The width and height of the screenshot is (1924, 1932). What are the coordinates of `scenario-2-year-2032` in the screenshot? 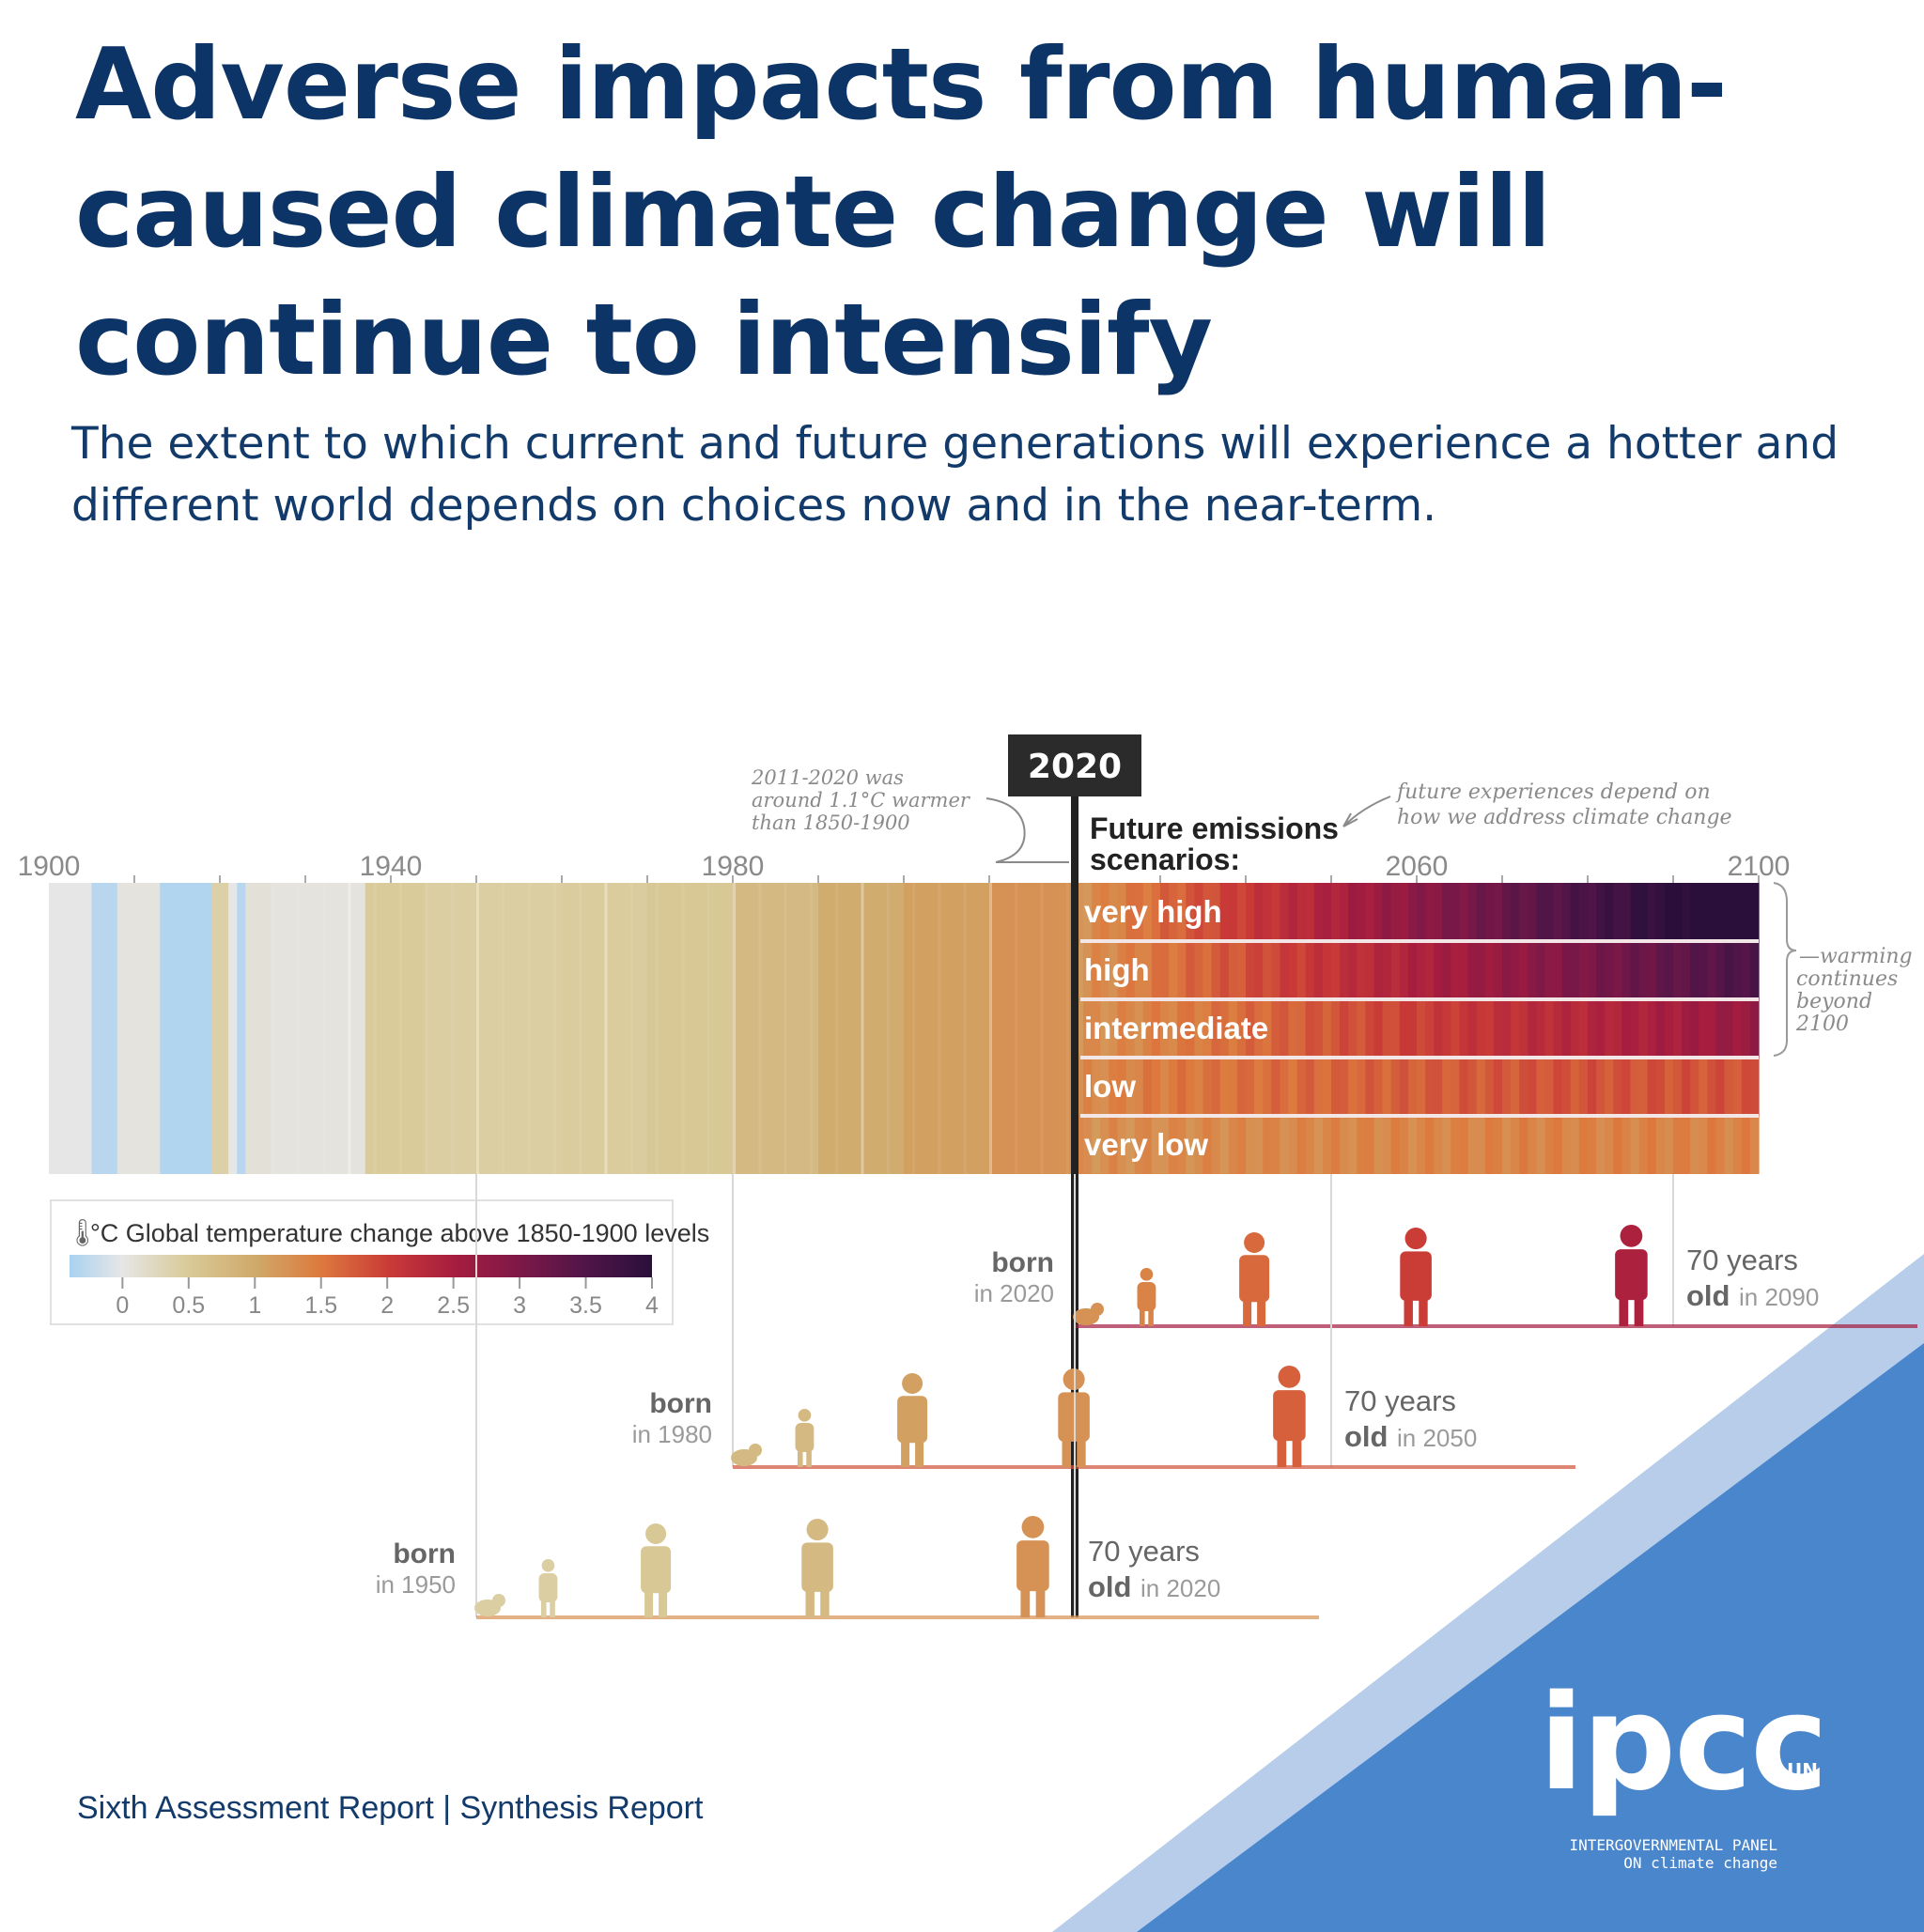 It's located at (1182, 1028).